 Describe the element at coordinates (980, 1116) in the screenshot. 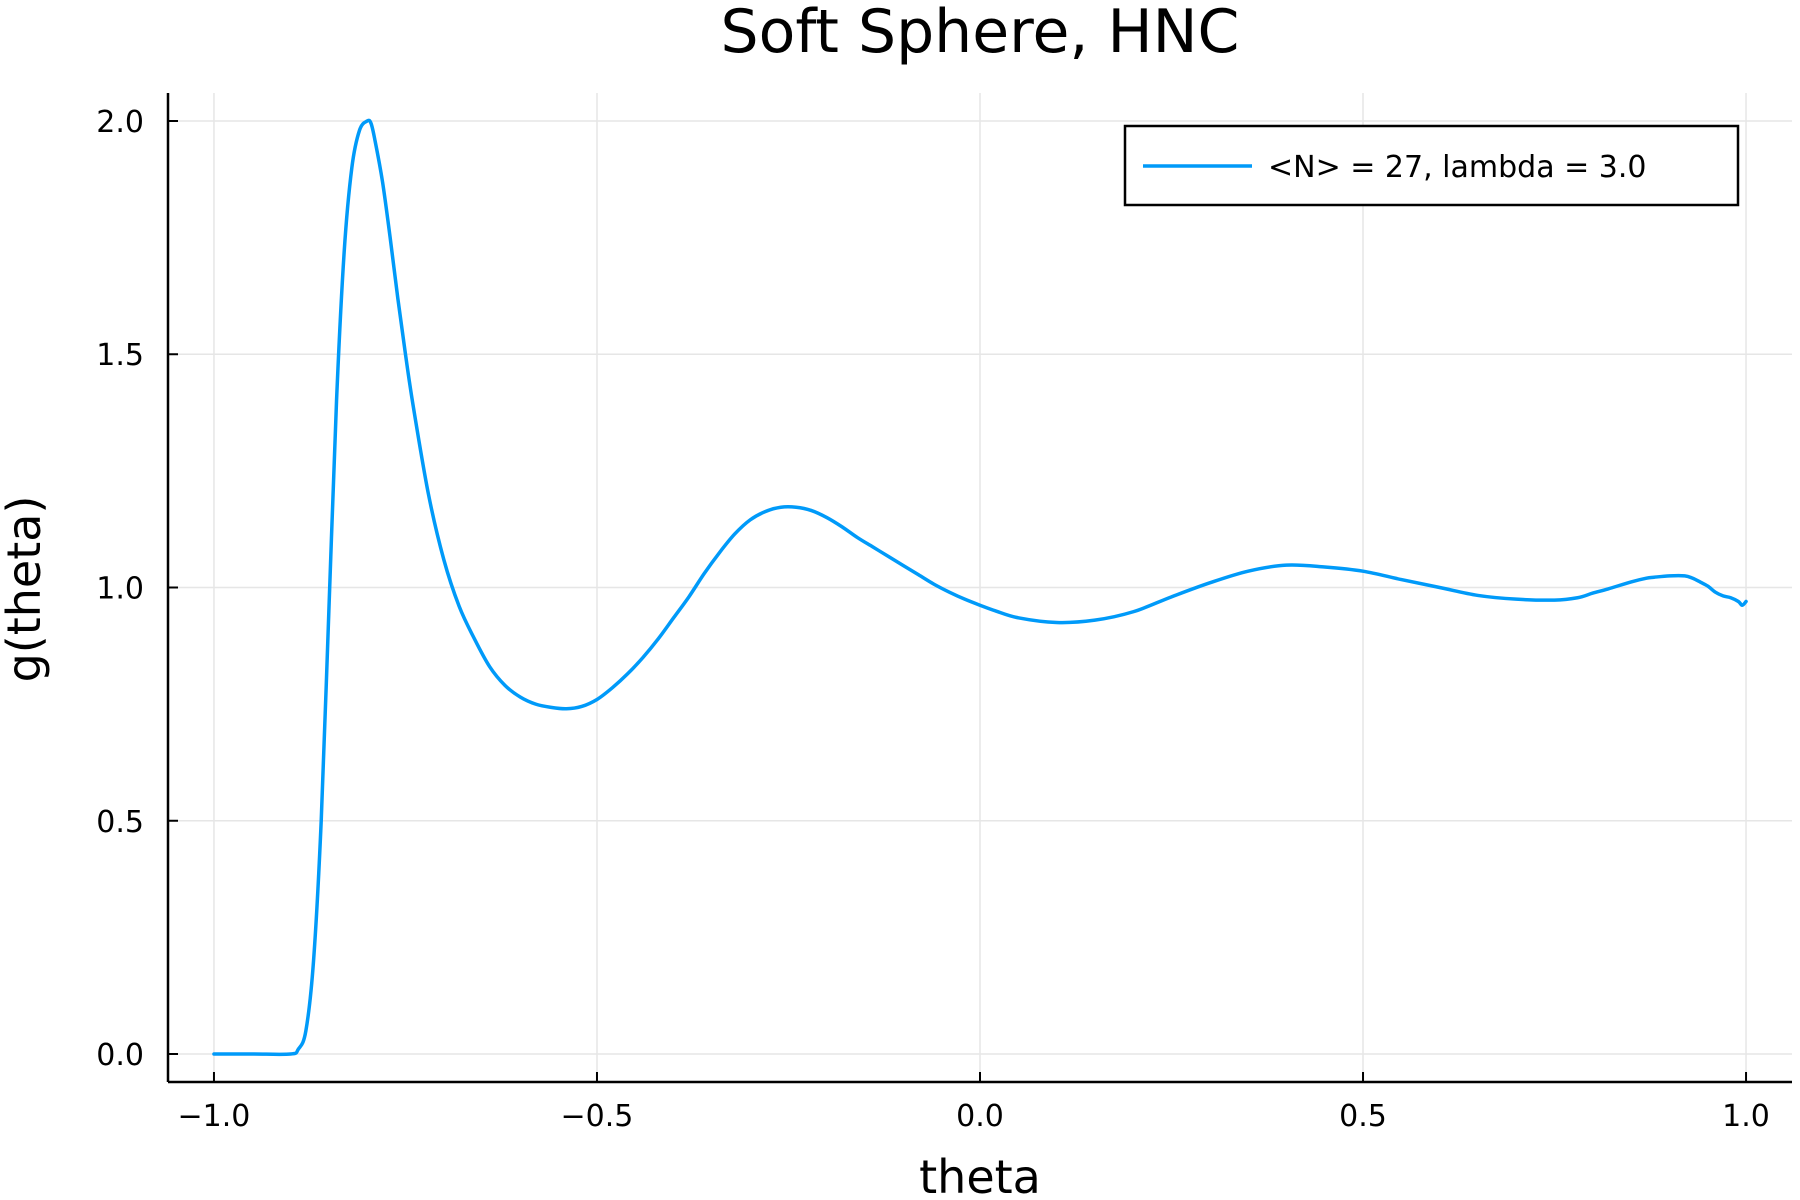

I see `x-tick-label: 0.0` at that location.